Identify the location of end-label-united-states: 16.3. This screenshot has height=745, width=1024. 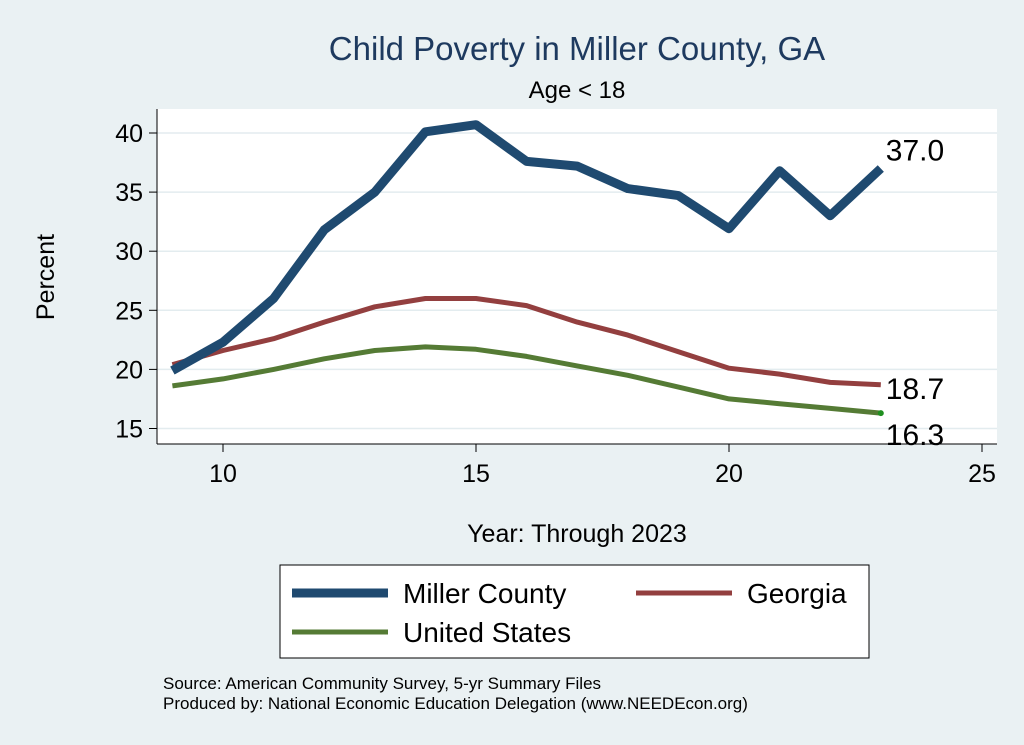
(915, 435).